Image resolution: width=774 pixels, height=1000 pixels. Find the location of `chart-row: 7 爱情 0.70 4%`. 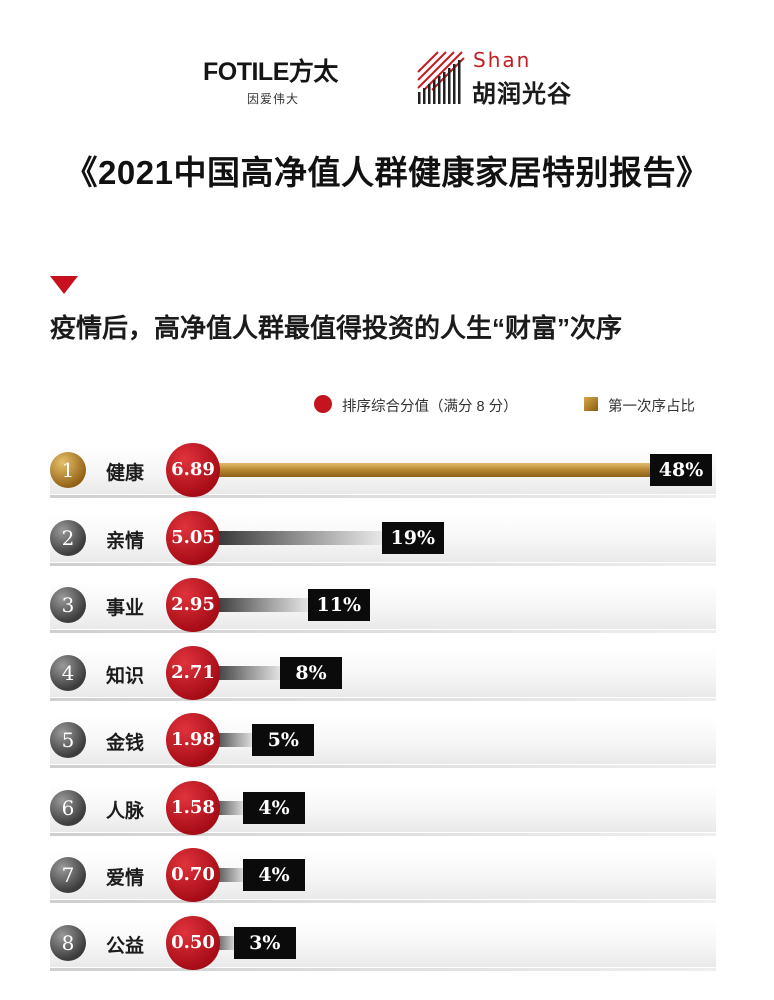

chart-row: 7 爱情 0.70 4% is located at coordinates (383, 875).